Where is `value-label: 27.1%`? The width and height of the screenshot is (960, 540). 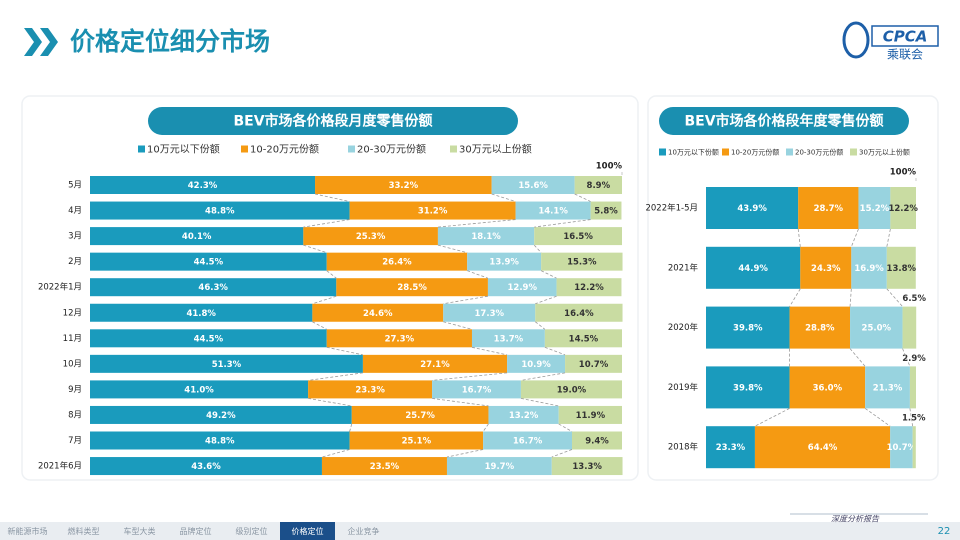
value-label: 27.1% is located at coordinates (435, 365).